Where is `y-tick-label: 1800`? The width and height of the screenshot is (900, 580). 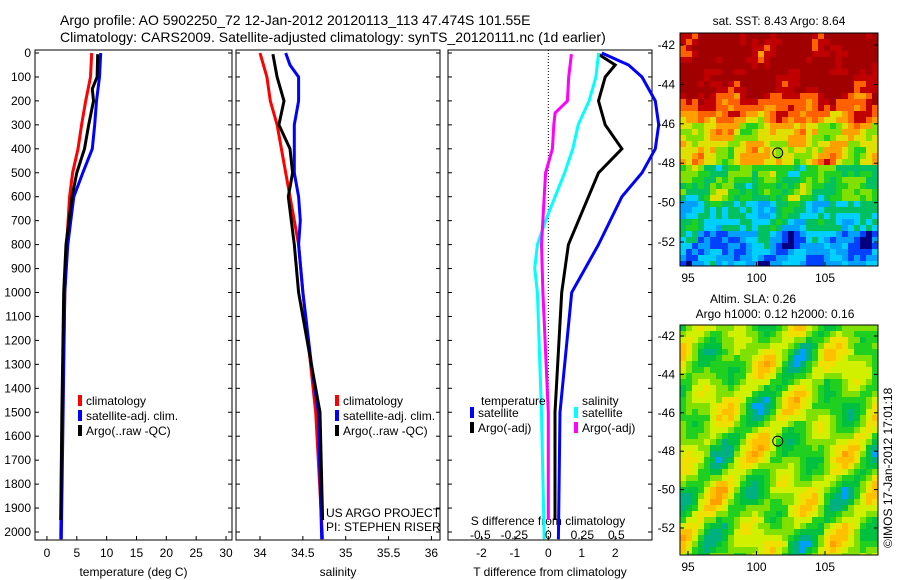 y-tick-label: 1800 is located at coordinates (17, 484).